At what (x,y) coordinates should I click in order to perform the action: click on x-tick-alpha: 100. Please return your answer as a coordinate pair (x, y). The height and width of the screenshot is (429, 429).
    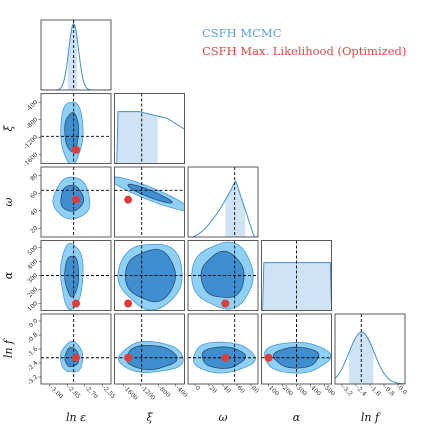
    Looking at the image, I should click on (273, 390).